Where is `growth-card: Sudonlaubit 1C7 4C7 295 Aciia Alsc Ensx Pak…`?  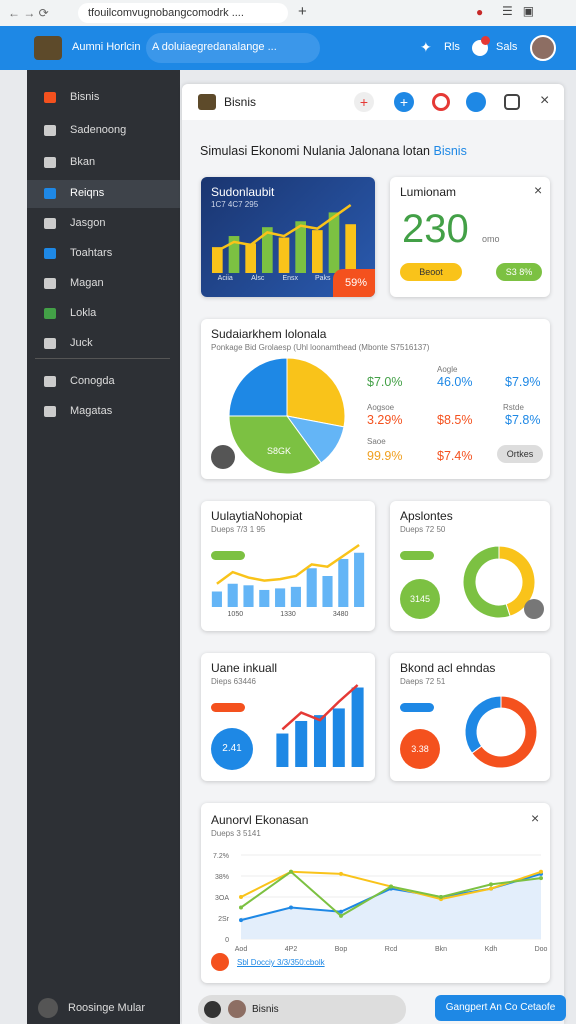 growth-card: Sudonlaubit 1C7 4C7 295 Aciia Alsc Ensx Pak… is located at coordinates (288, 237).